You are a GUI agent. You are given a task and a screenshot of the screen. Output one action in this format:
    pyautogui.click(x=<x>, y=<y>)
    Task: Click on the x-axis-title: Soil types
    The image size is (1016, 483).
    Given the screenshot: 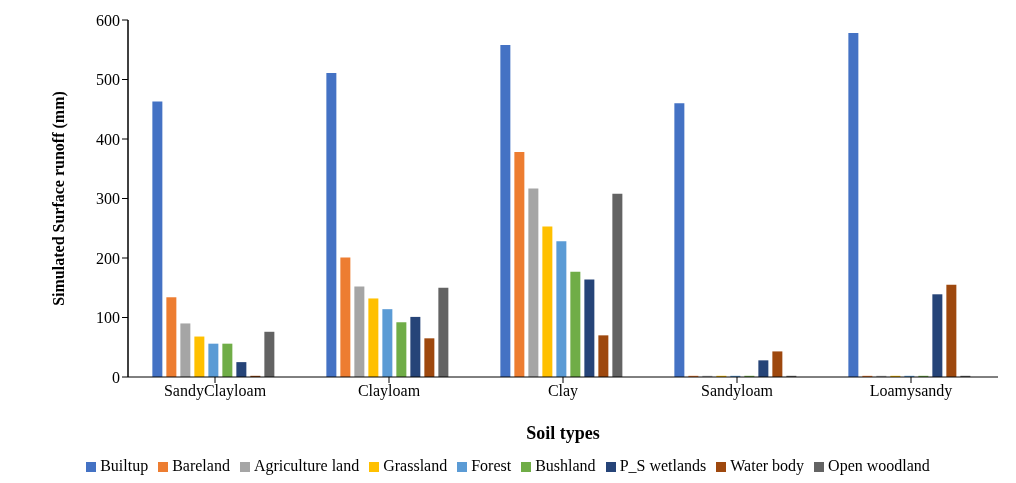 What is the action you would take?
    pyautogui.click(x=563, y=433)
    